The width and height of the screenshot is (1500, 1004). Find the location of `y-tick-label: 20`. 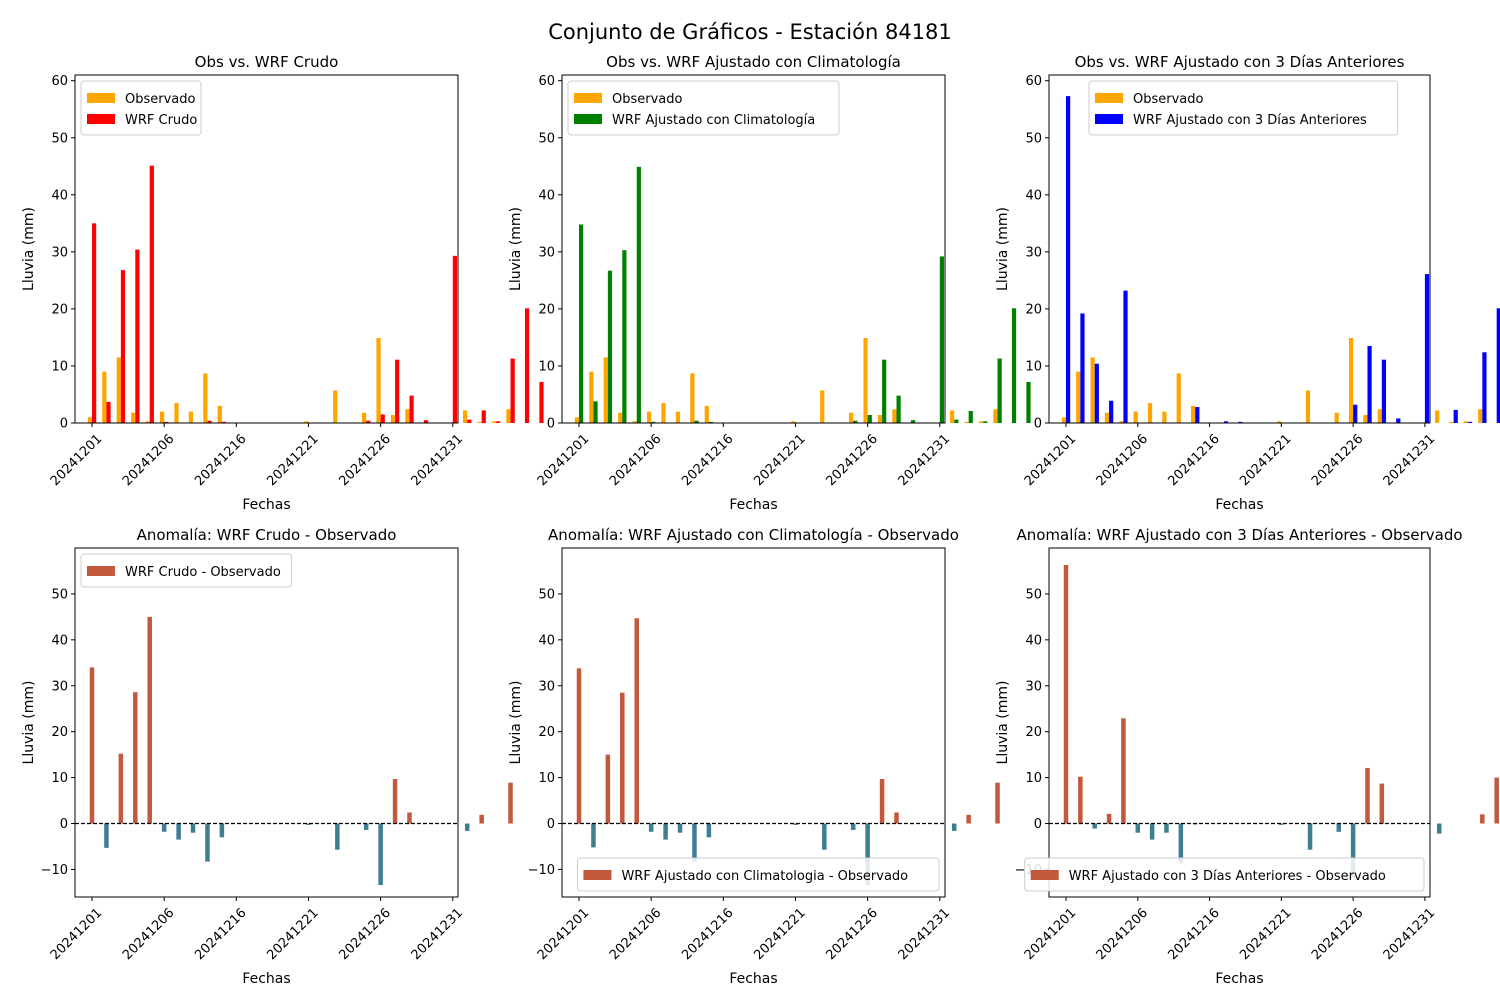

y-tick-label: 20 is located at coordinates (546, 732).